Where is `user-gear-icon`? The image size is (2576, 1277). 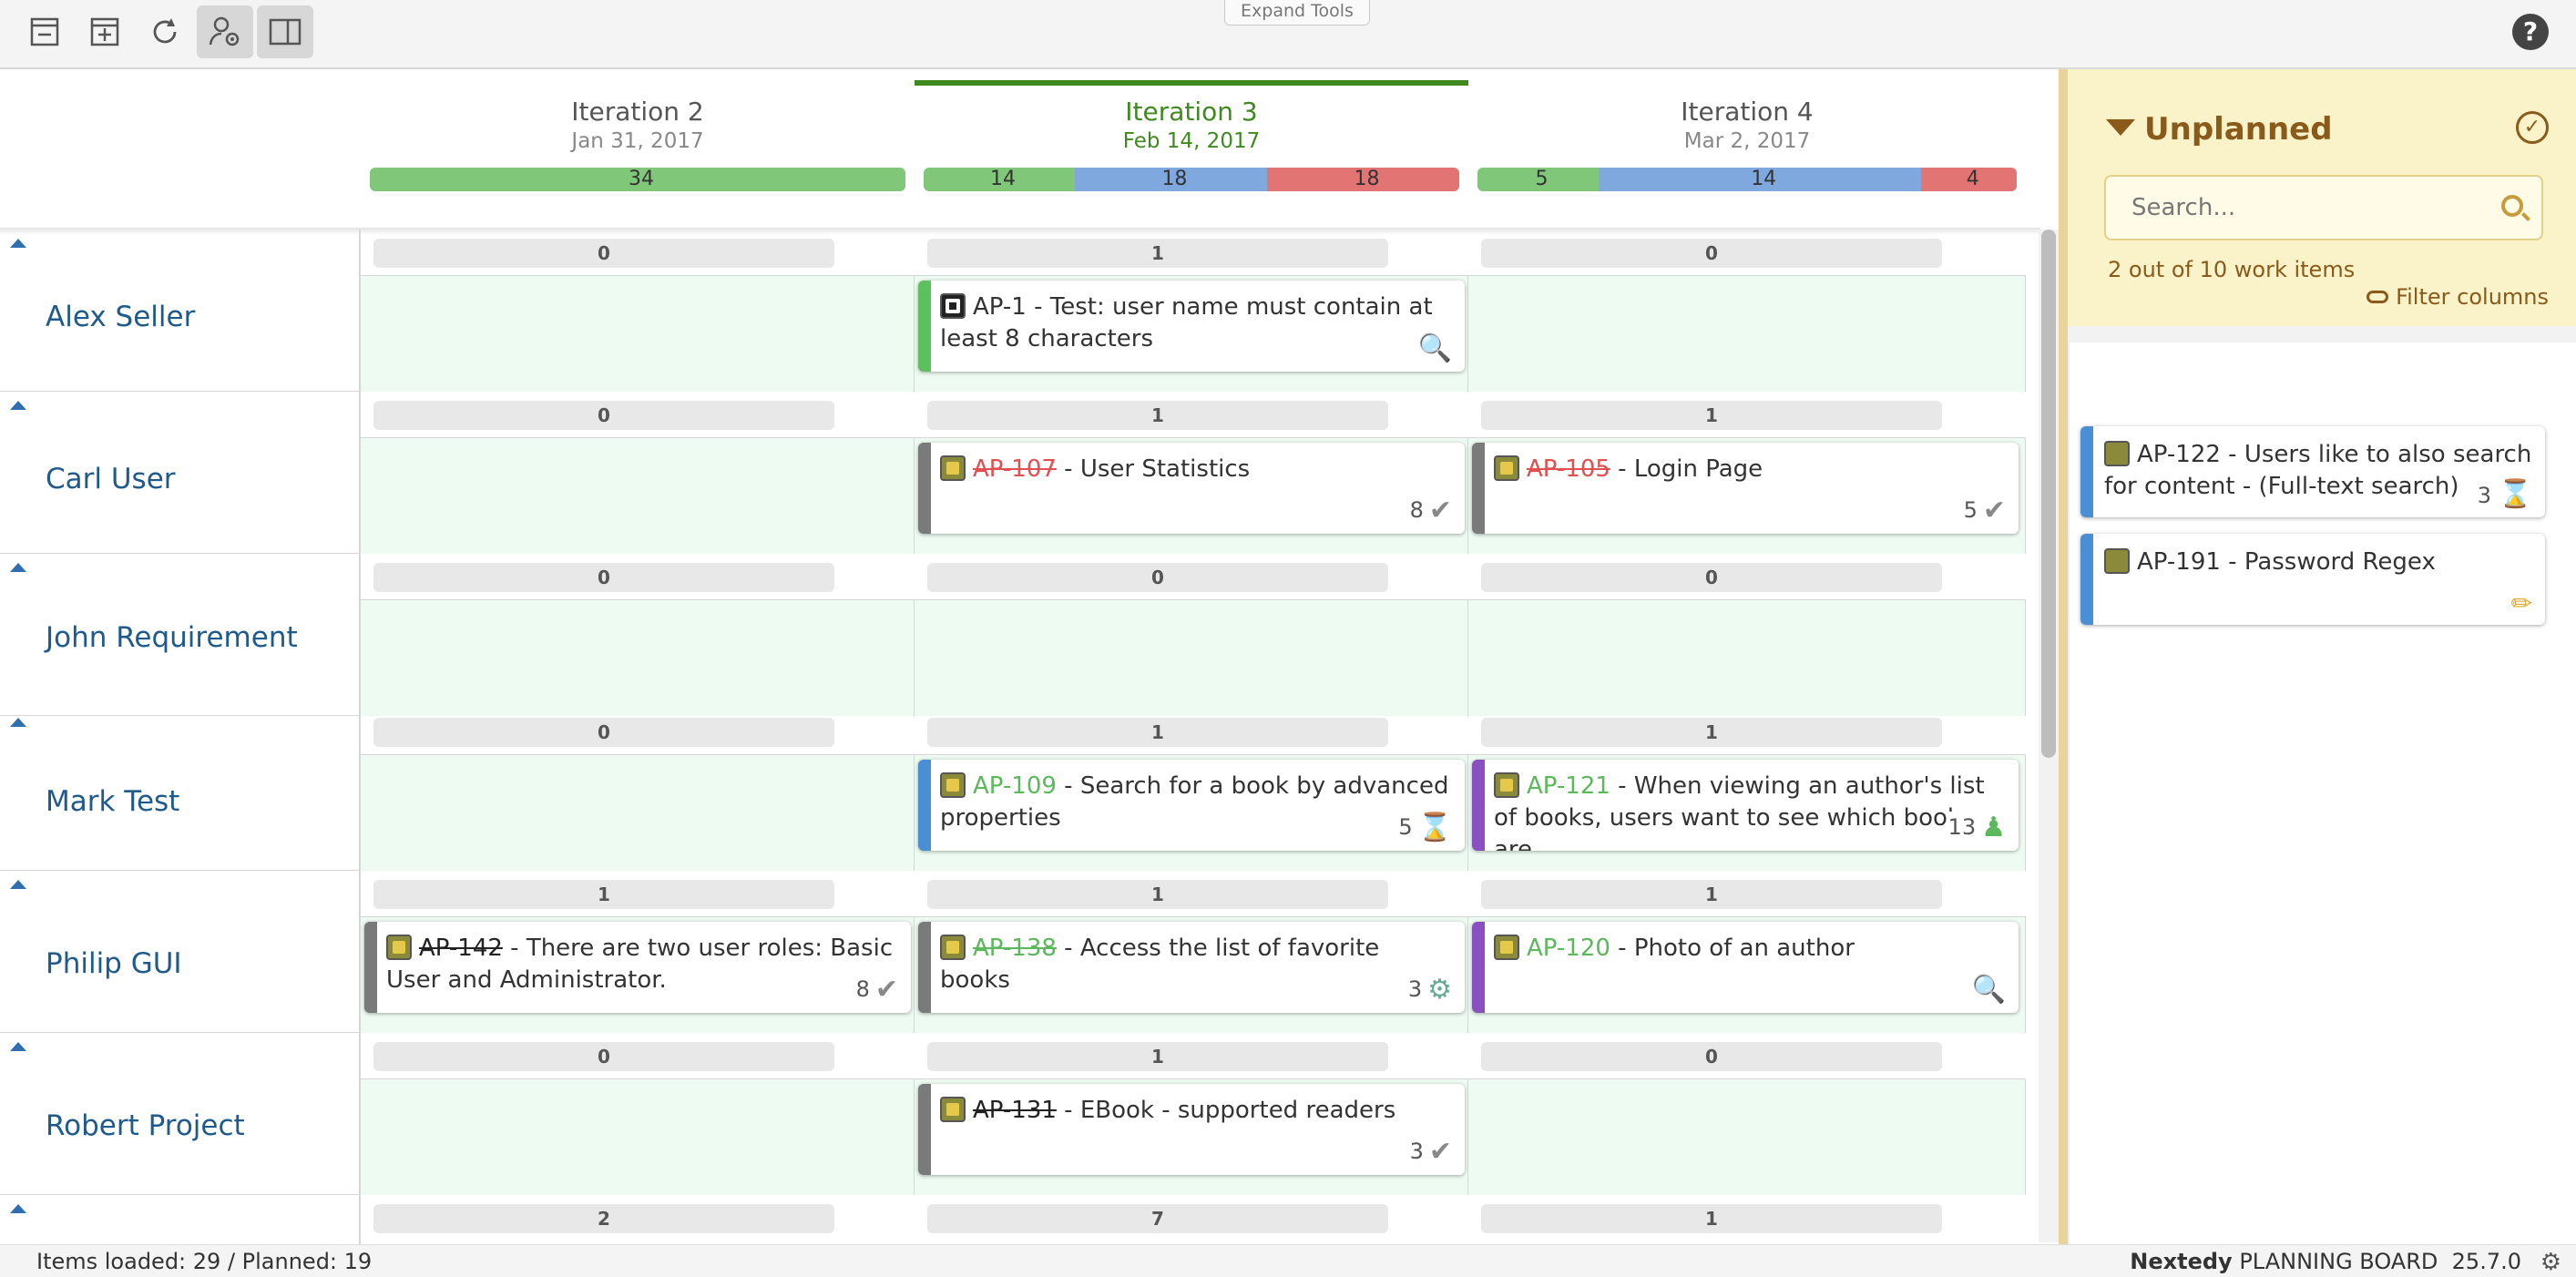 user-gear-icon is located at coordinates (224, 31).